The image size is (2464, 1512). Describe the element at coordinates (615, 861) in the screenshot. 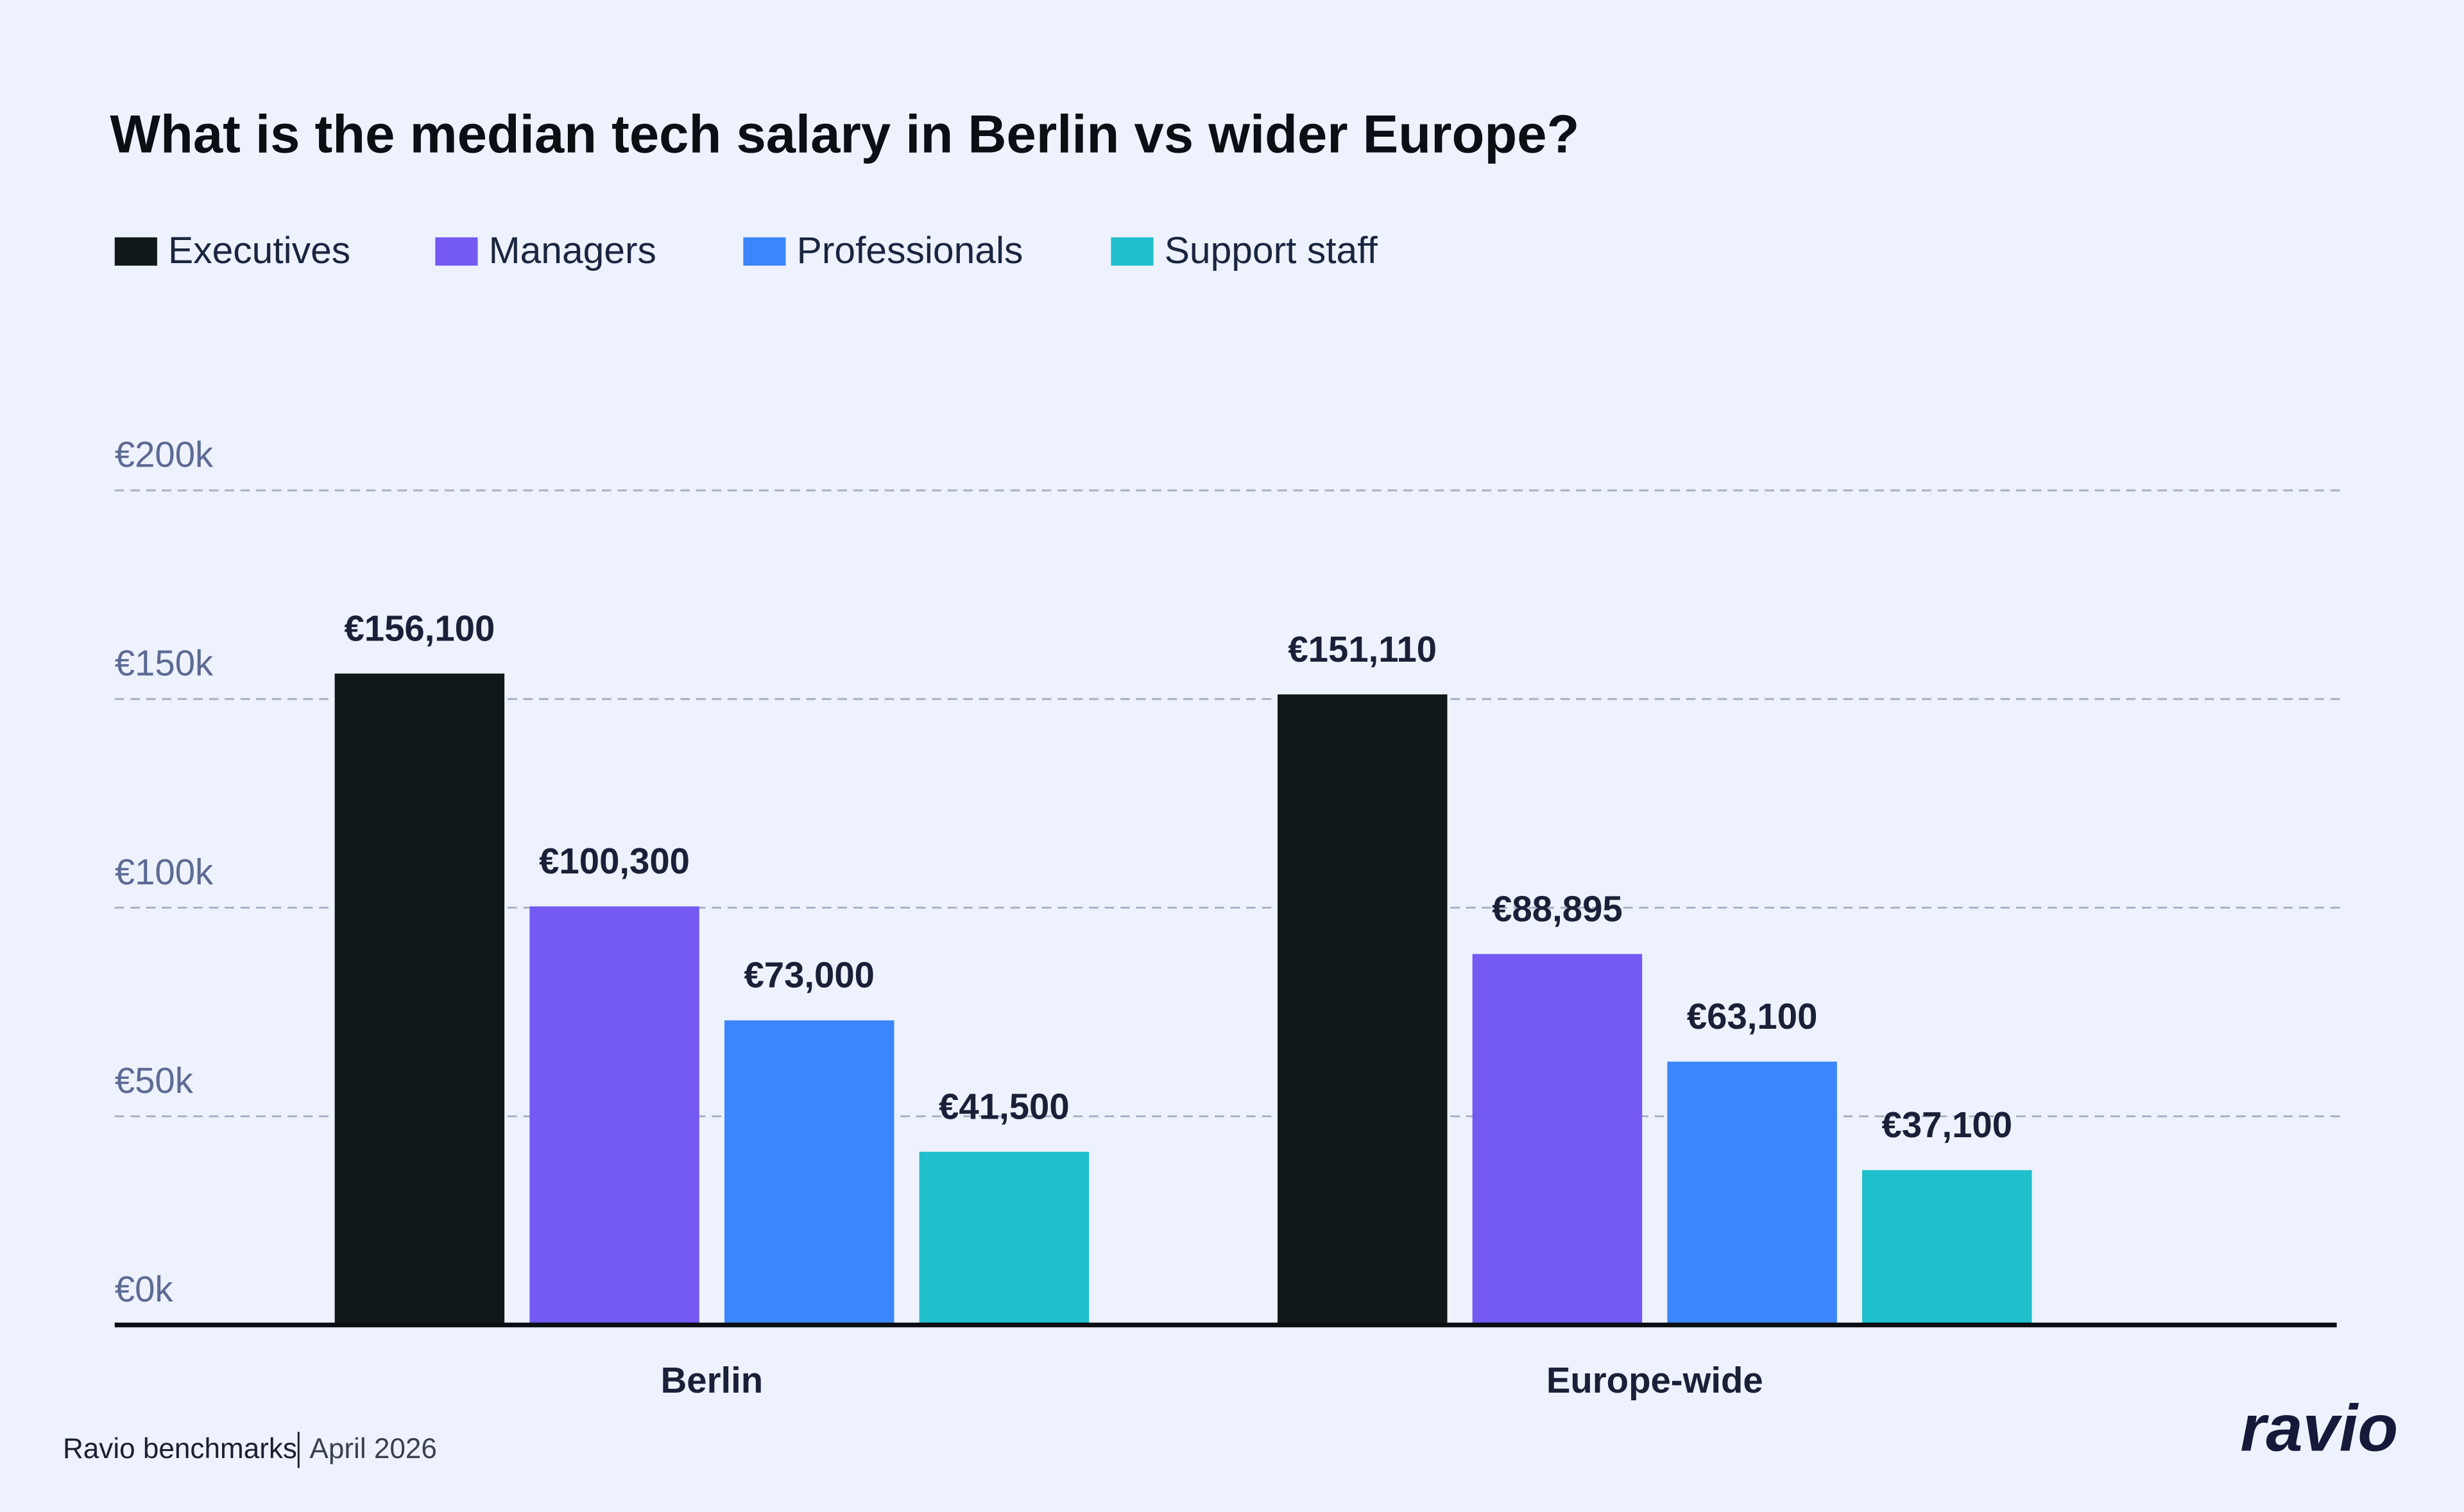

I see `value-label: €100,300` at that location.